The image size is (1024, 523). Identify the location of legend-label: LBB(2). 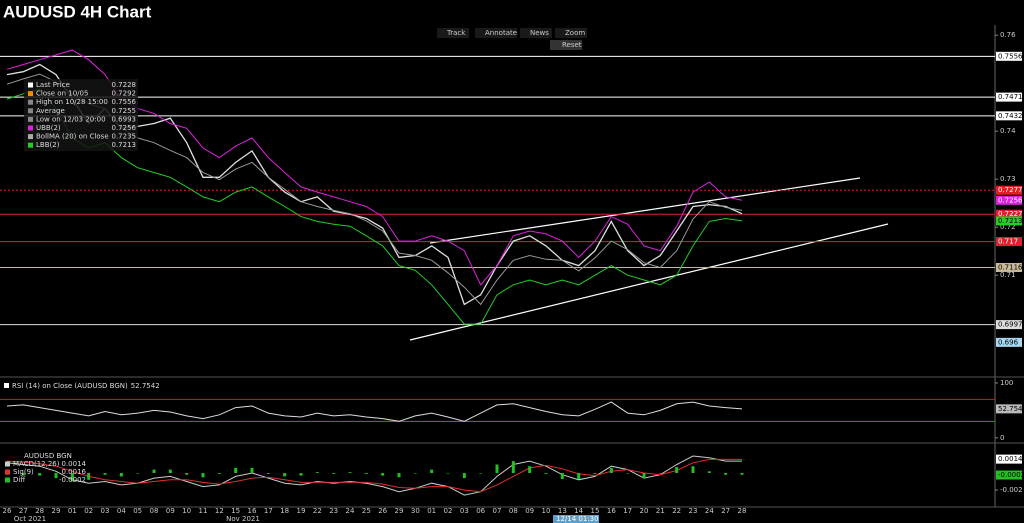
(48, 145).